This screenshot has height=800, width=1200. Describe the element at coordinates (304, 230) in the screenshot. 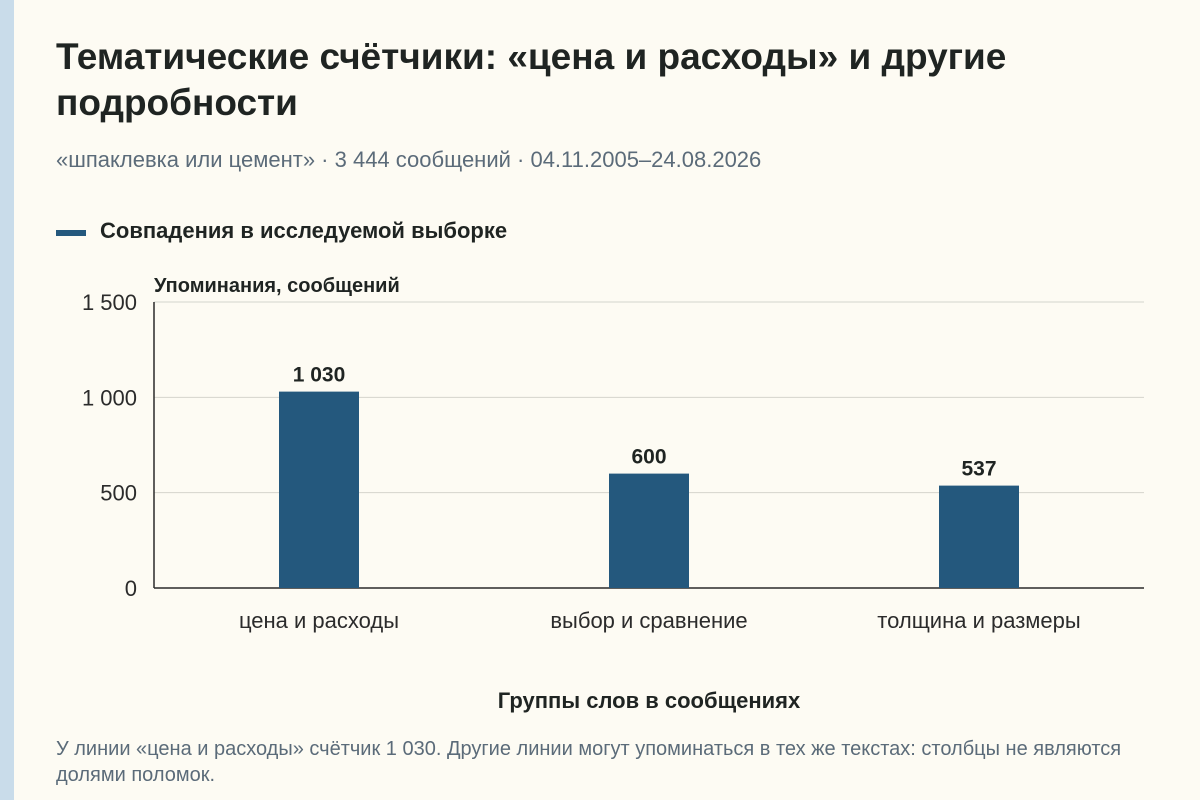

I see `legend-label: Совпадения в исследуемой выборке` at that location.